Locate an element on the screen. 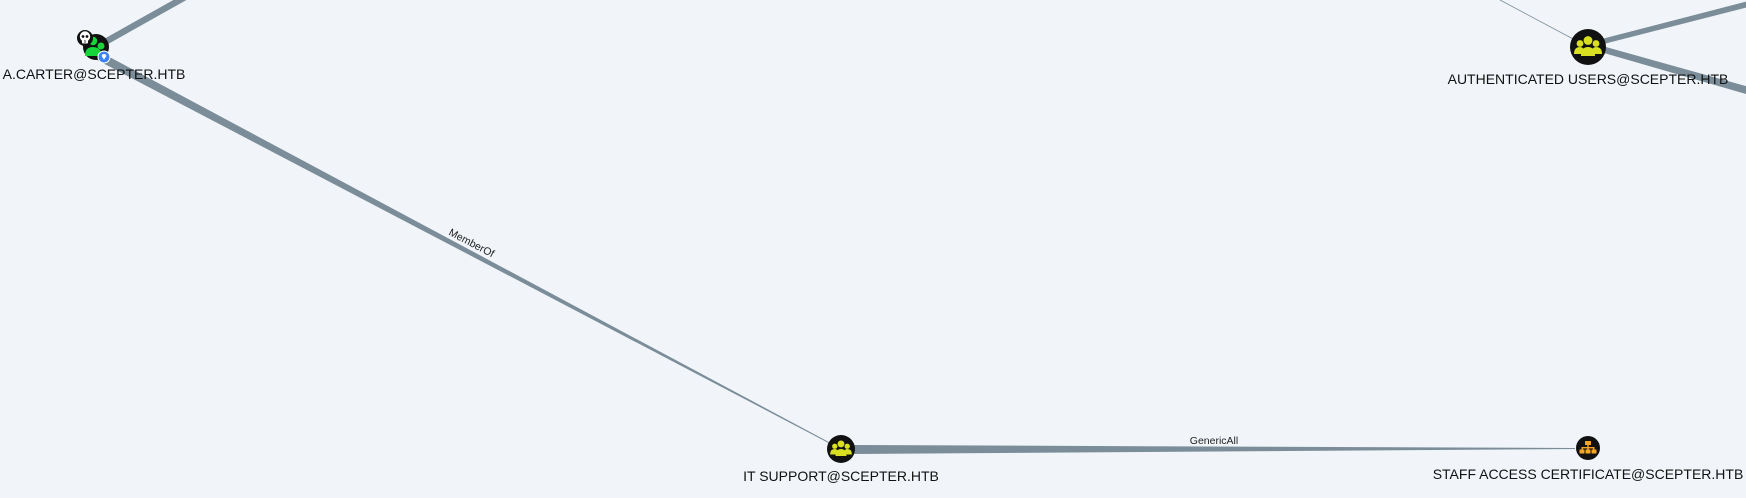 Image resolution: width=1746 pixels, height=498 pixels. org-chart-icon is located at coordinates (1588, 447).